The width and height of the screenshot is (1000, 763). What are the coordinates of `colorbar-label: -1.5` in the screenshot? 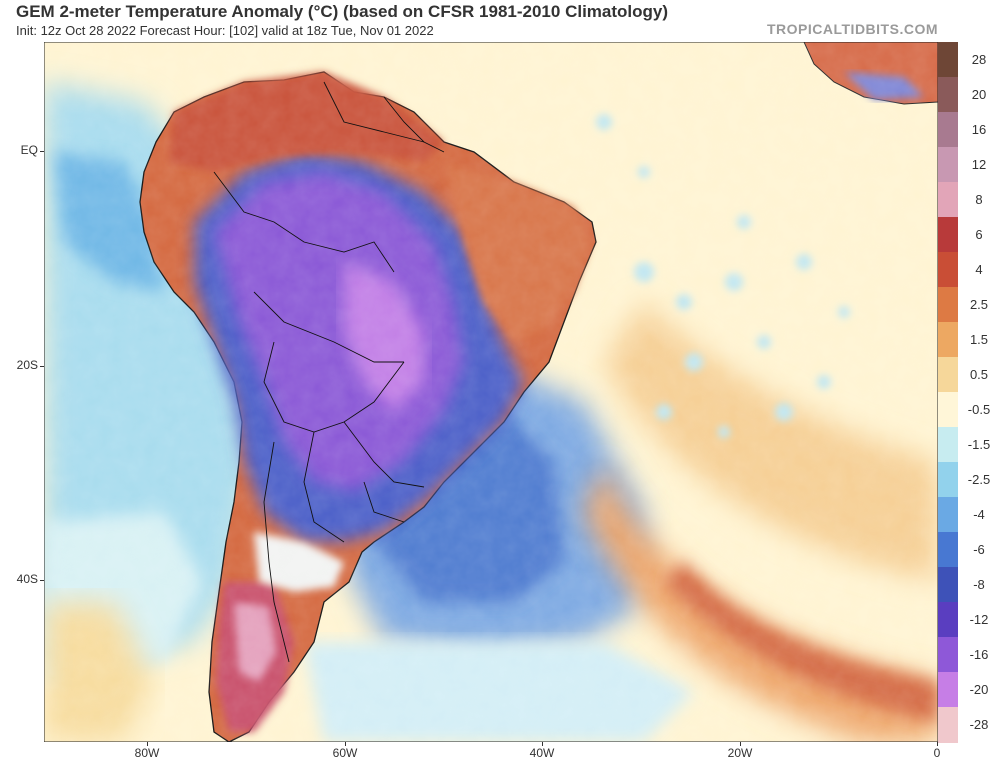 It's located at (979, 444).